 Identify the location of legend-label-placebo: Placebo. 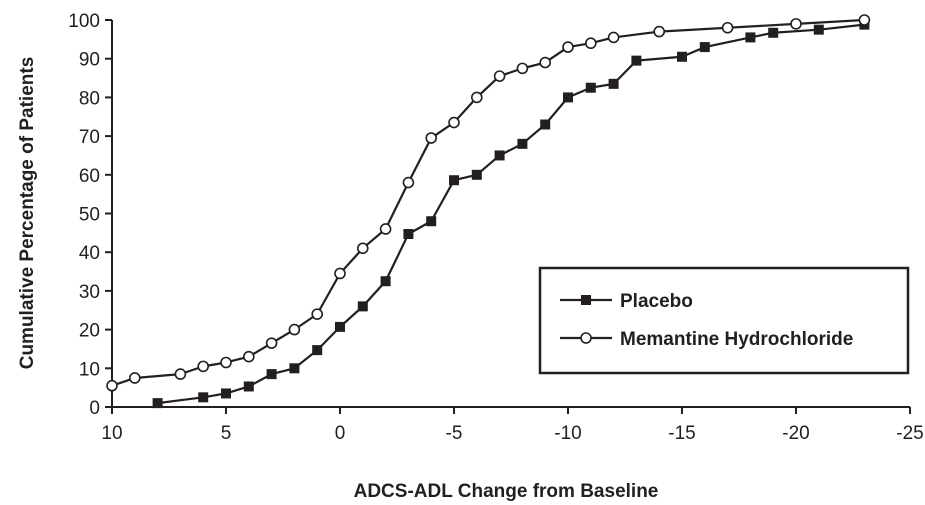
(656, 301).